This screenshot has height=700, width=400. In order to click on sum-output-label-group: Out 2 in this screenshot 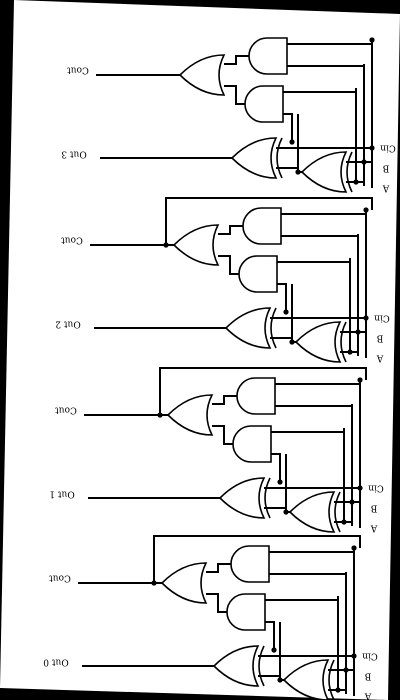, I will do `click(67, 324)`.